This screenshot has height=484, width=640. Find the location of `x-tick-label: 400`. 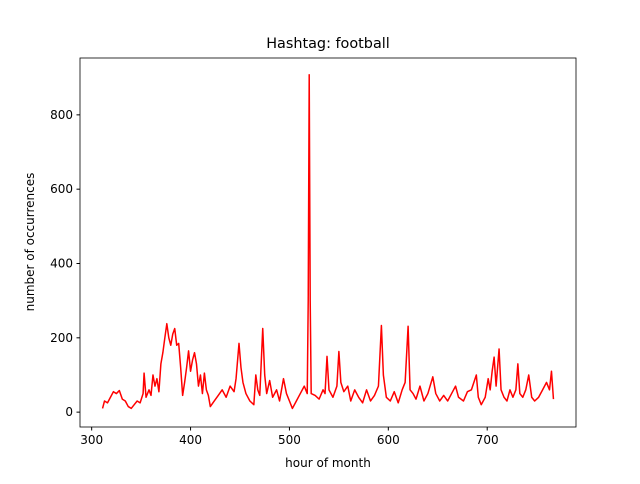

x-tick-label: 400 is located at coordinates (190, 440).